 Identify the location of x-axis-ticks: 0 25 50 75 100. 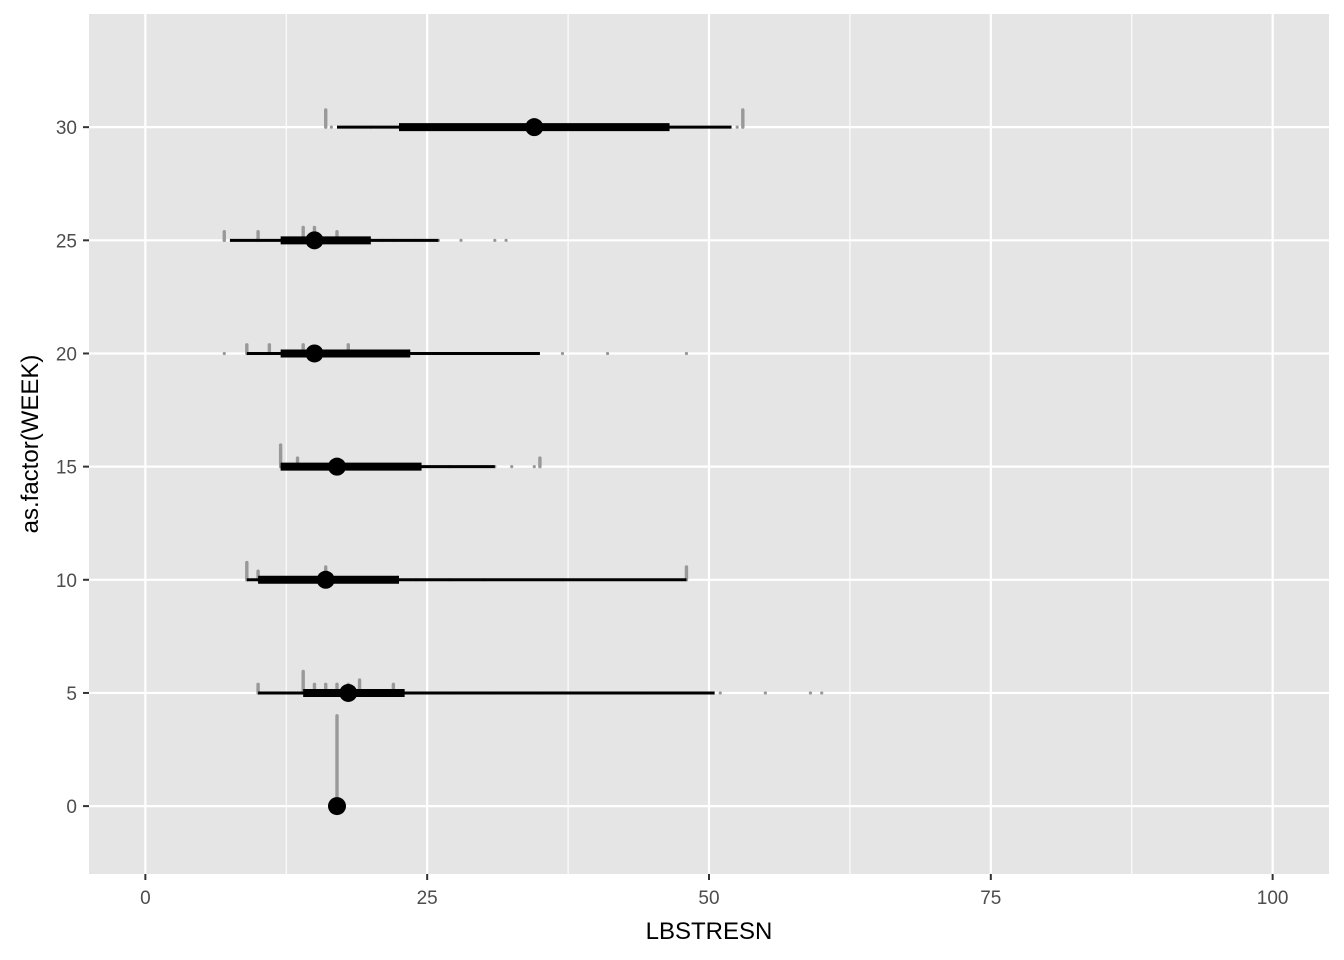
(714, 891).